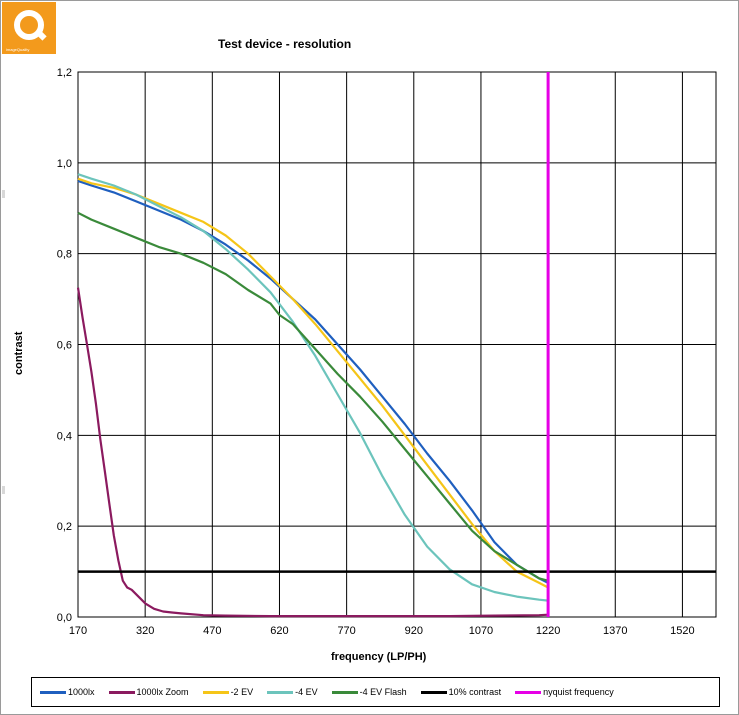 Image resolution: width=739 pixels, height=715 pixels. Describe the element at coordinates (306, 692) in the screenshot. I see `legend-label: -4 EV` at that location.